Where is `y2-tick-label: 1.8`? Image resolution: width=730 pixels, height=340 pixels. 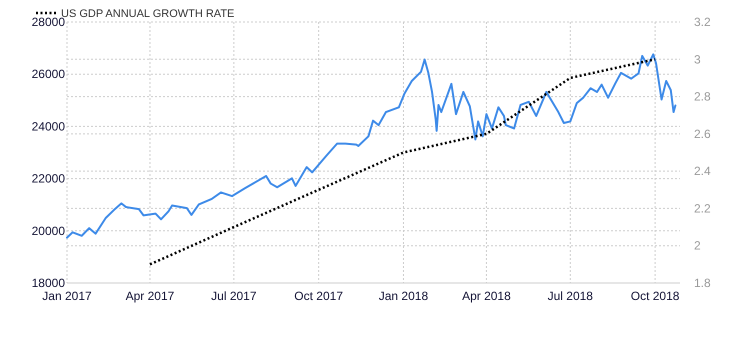
y2-tick-label: 1.8 is located at coordinates (703, 283).